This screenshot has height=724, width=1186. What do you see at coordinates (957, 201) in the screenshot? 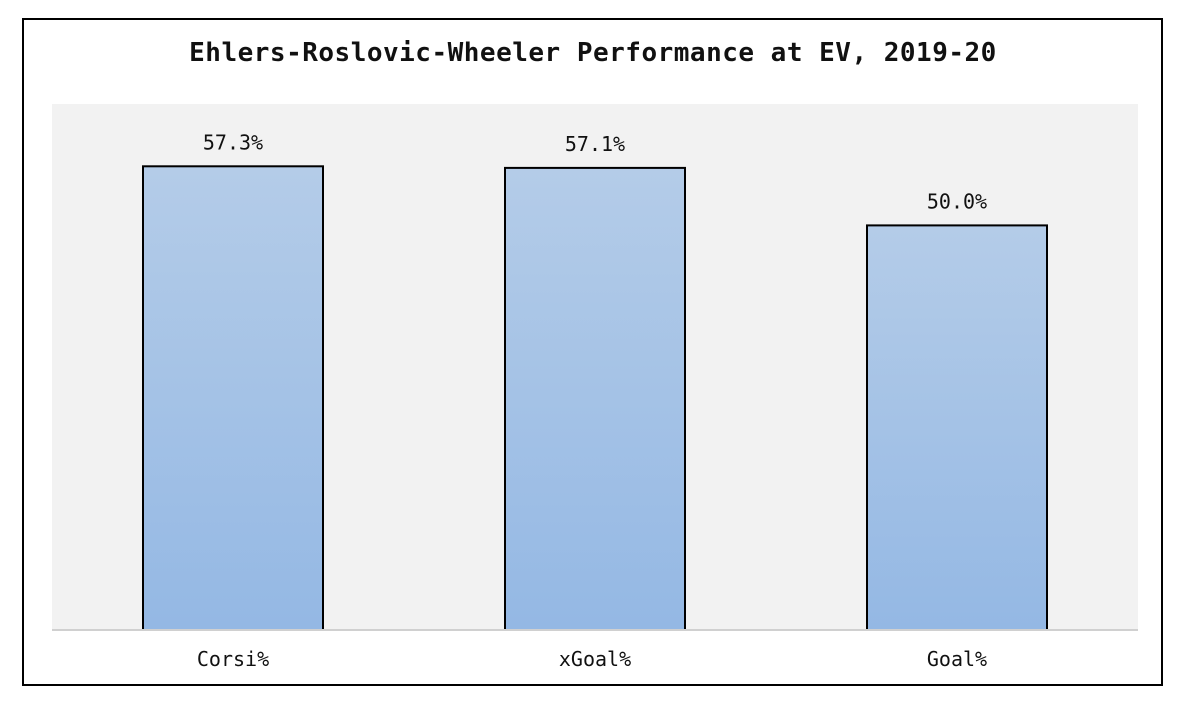
I see `value-label-goal-pct: 50.0%` at bounding box center [957, 201].